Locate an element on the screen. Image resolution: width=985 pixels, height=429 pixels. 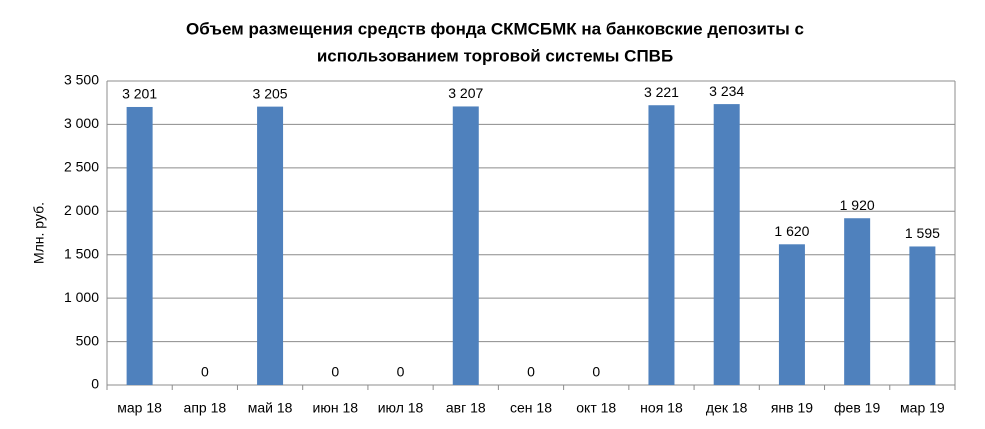
y-tick-label: 2 000 is located at coordinates (81, 210).